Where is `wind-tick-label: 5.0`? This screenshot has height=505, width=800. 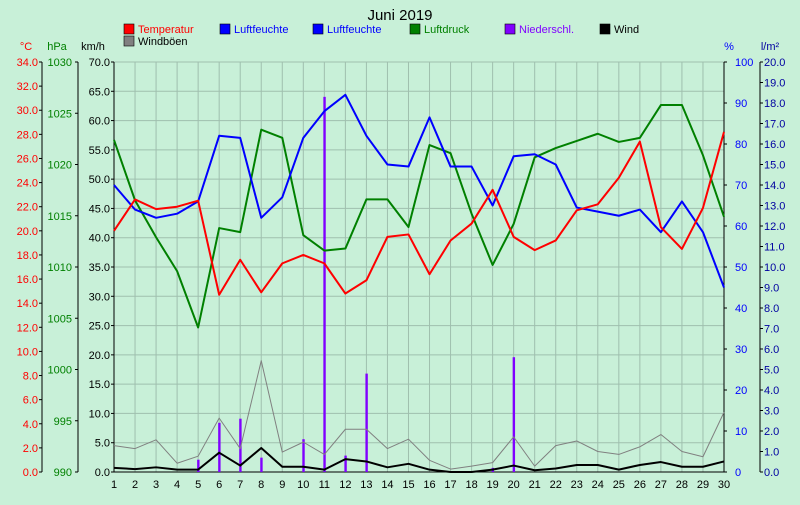
wind-tick-label: 5.0 is located at coordinates (102, 444).